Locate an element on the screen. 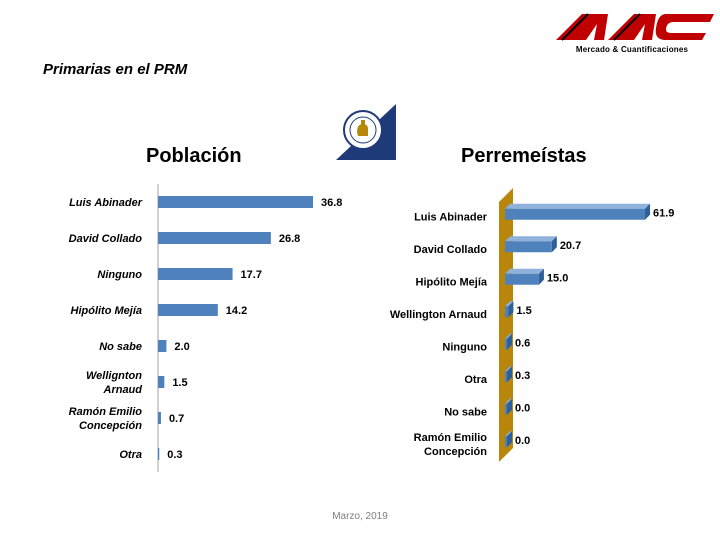 Image resolution: width=720 pixels, height=540 pixels. data-label: 20.7 is located at coordinates (570, 246).